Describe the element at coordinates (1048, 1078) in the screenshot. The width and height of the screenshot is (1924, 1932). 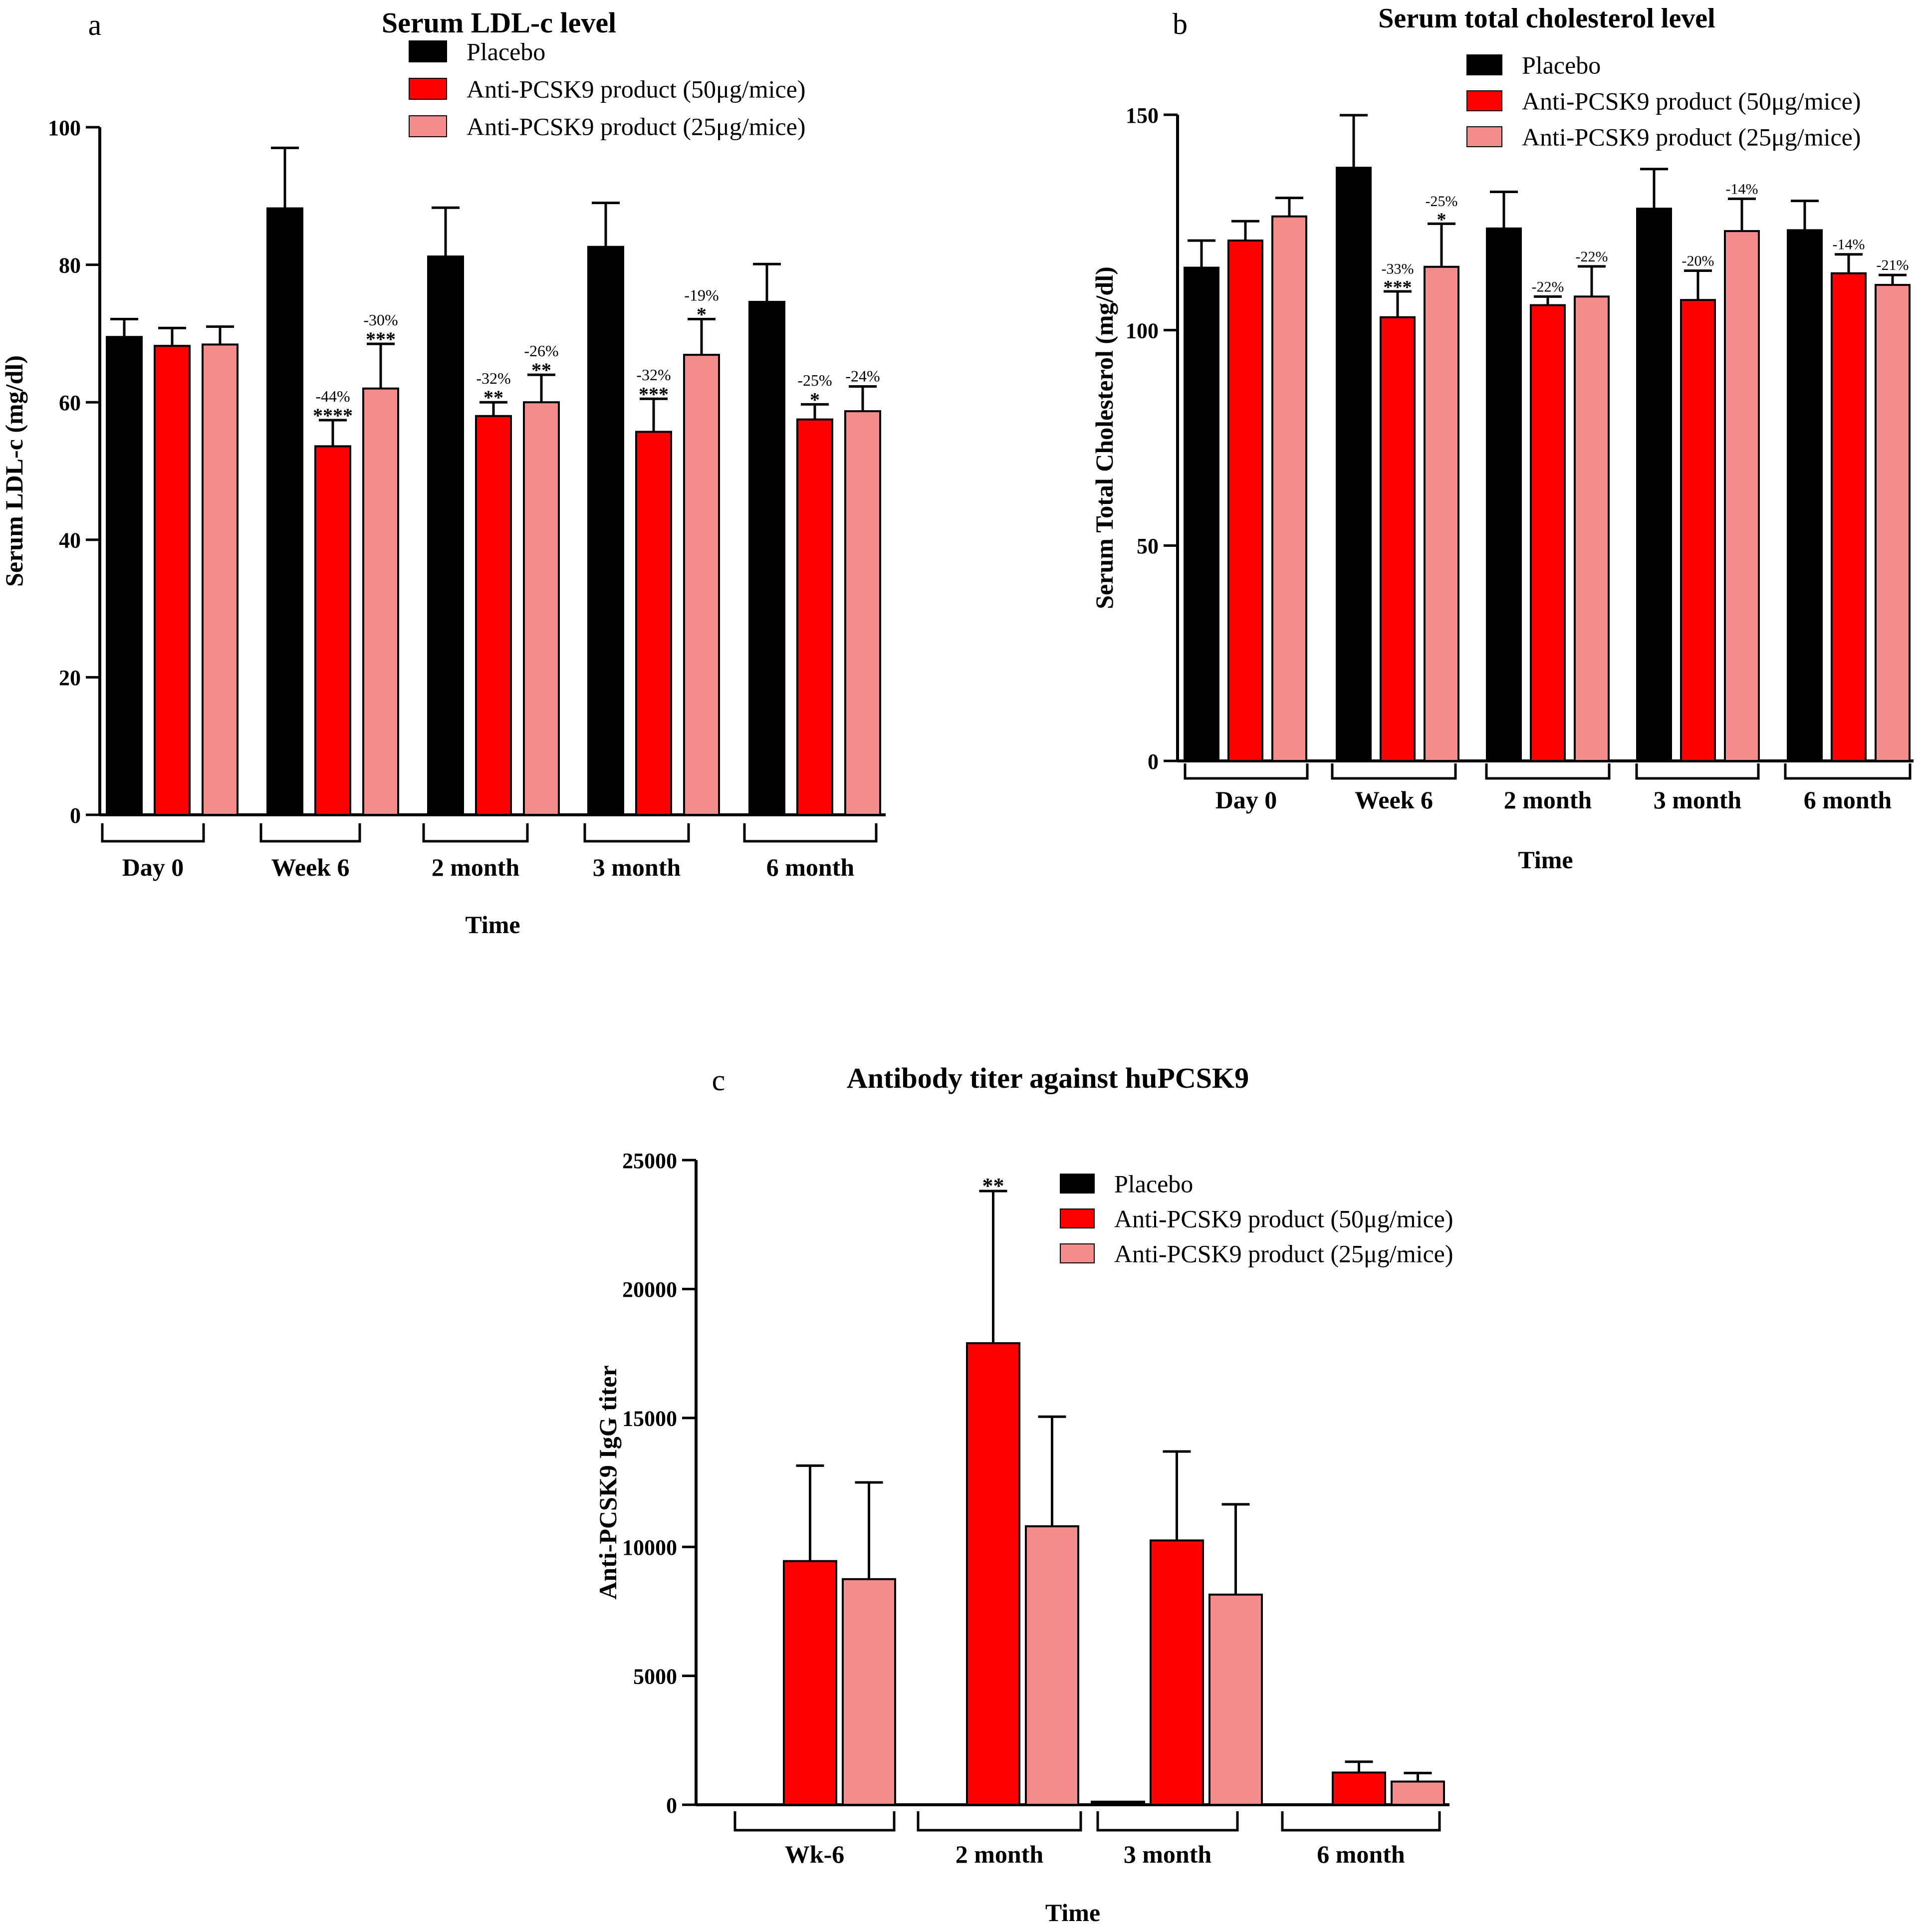
I see `chart-title: Antibody titer against huPCSK9` at that location.